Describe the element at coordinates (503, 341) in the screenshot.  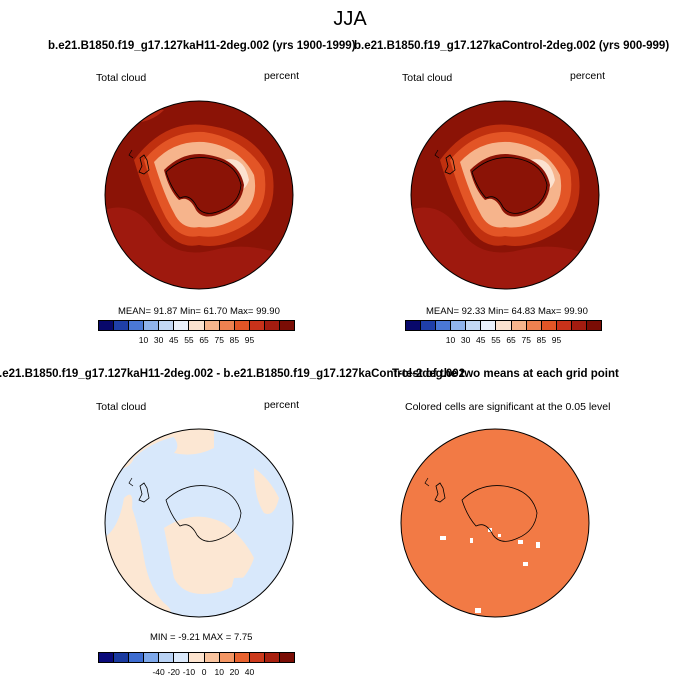
I see `panel-2-colorbar-ticks: 10 30 45 55 65 75 85 95` at that location.